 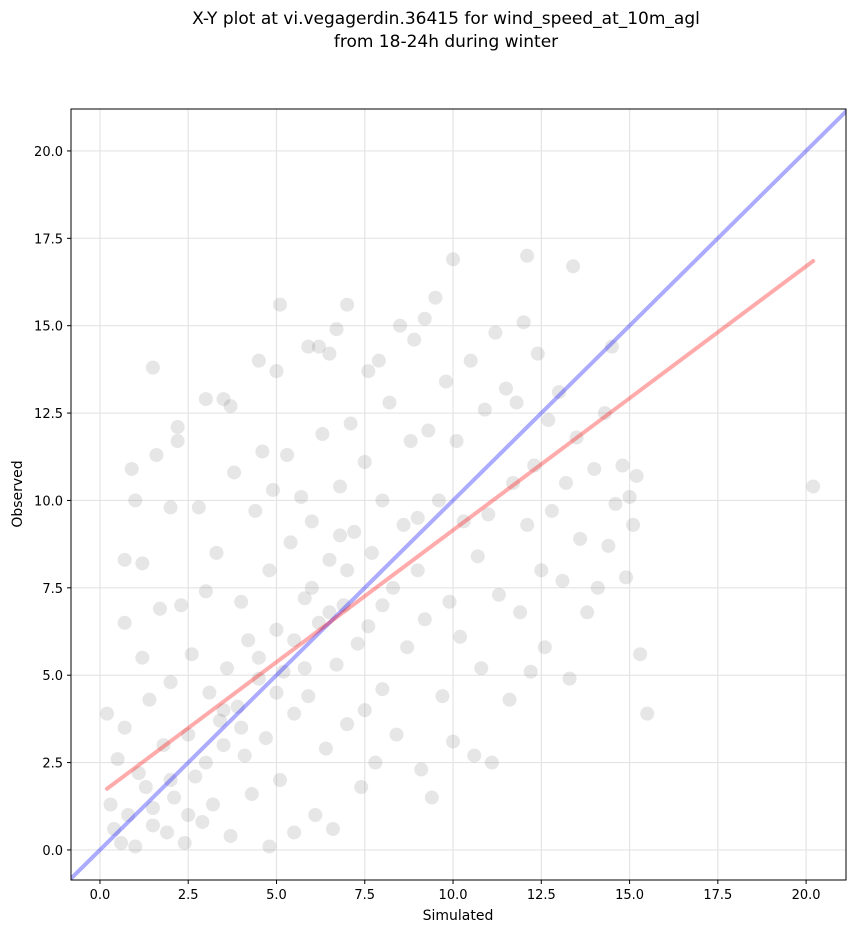 What do you see at coordinates (48, 501) in the screenshot?
I see `y-tick-label: 10.0` at bounding box center [48, 501].